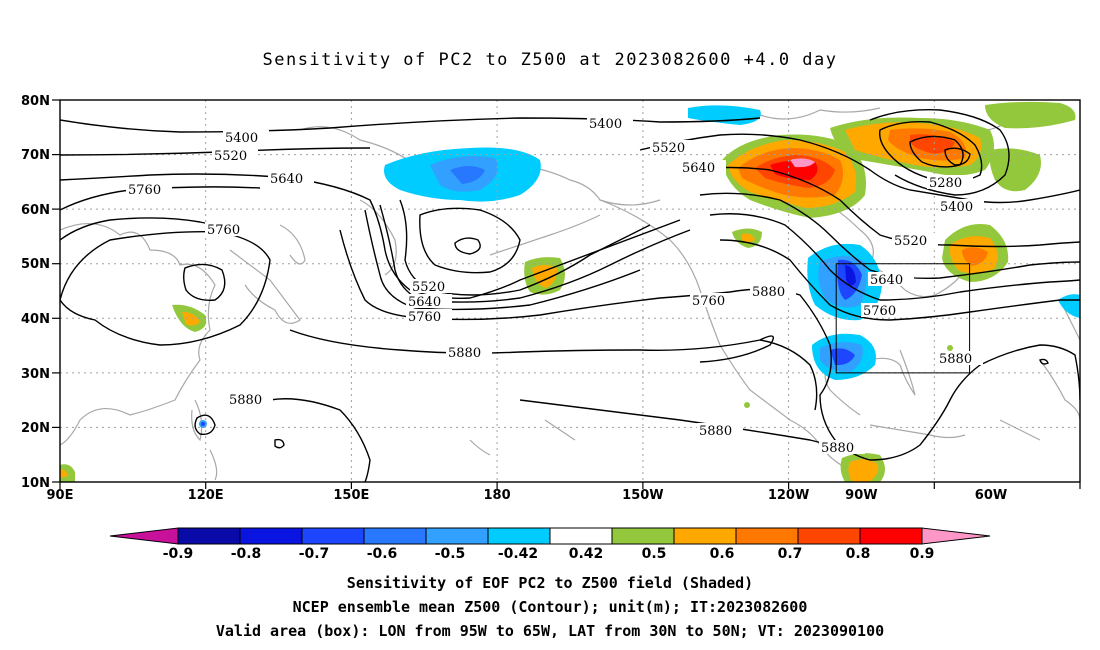  Describe the element at coordinates (586, 554) in the screenshot. I see `colorbar-tick: 0.42` at that location.